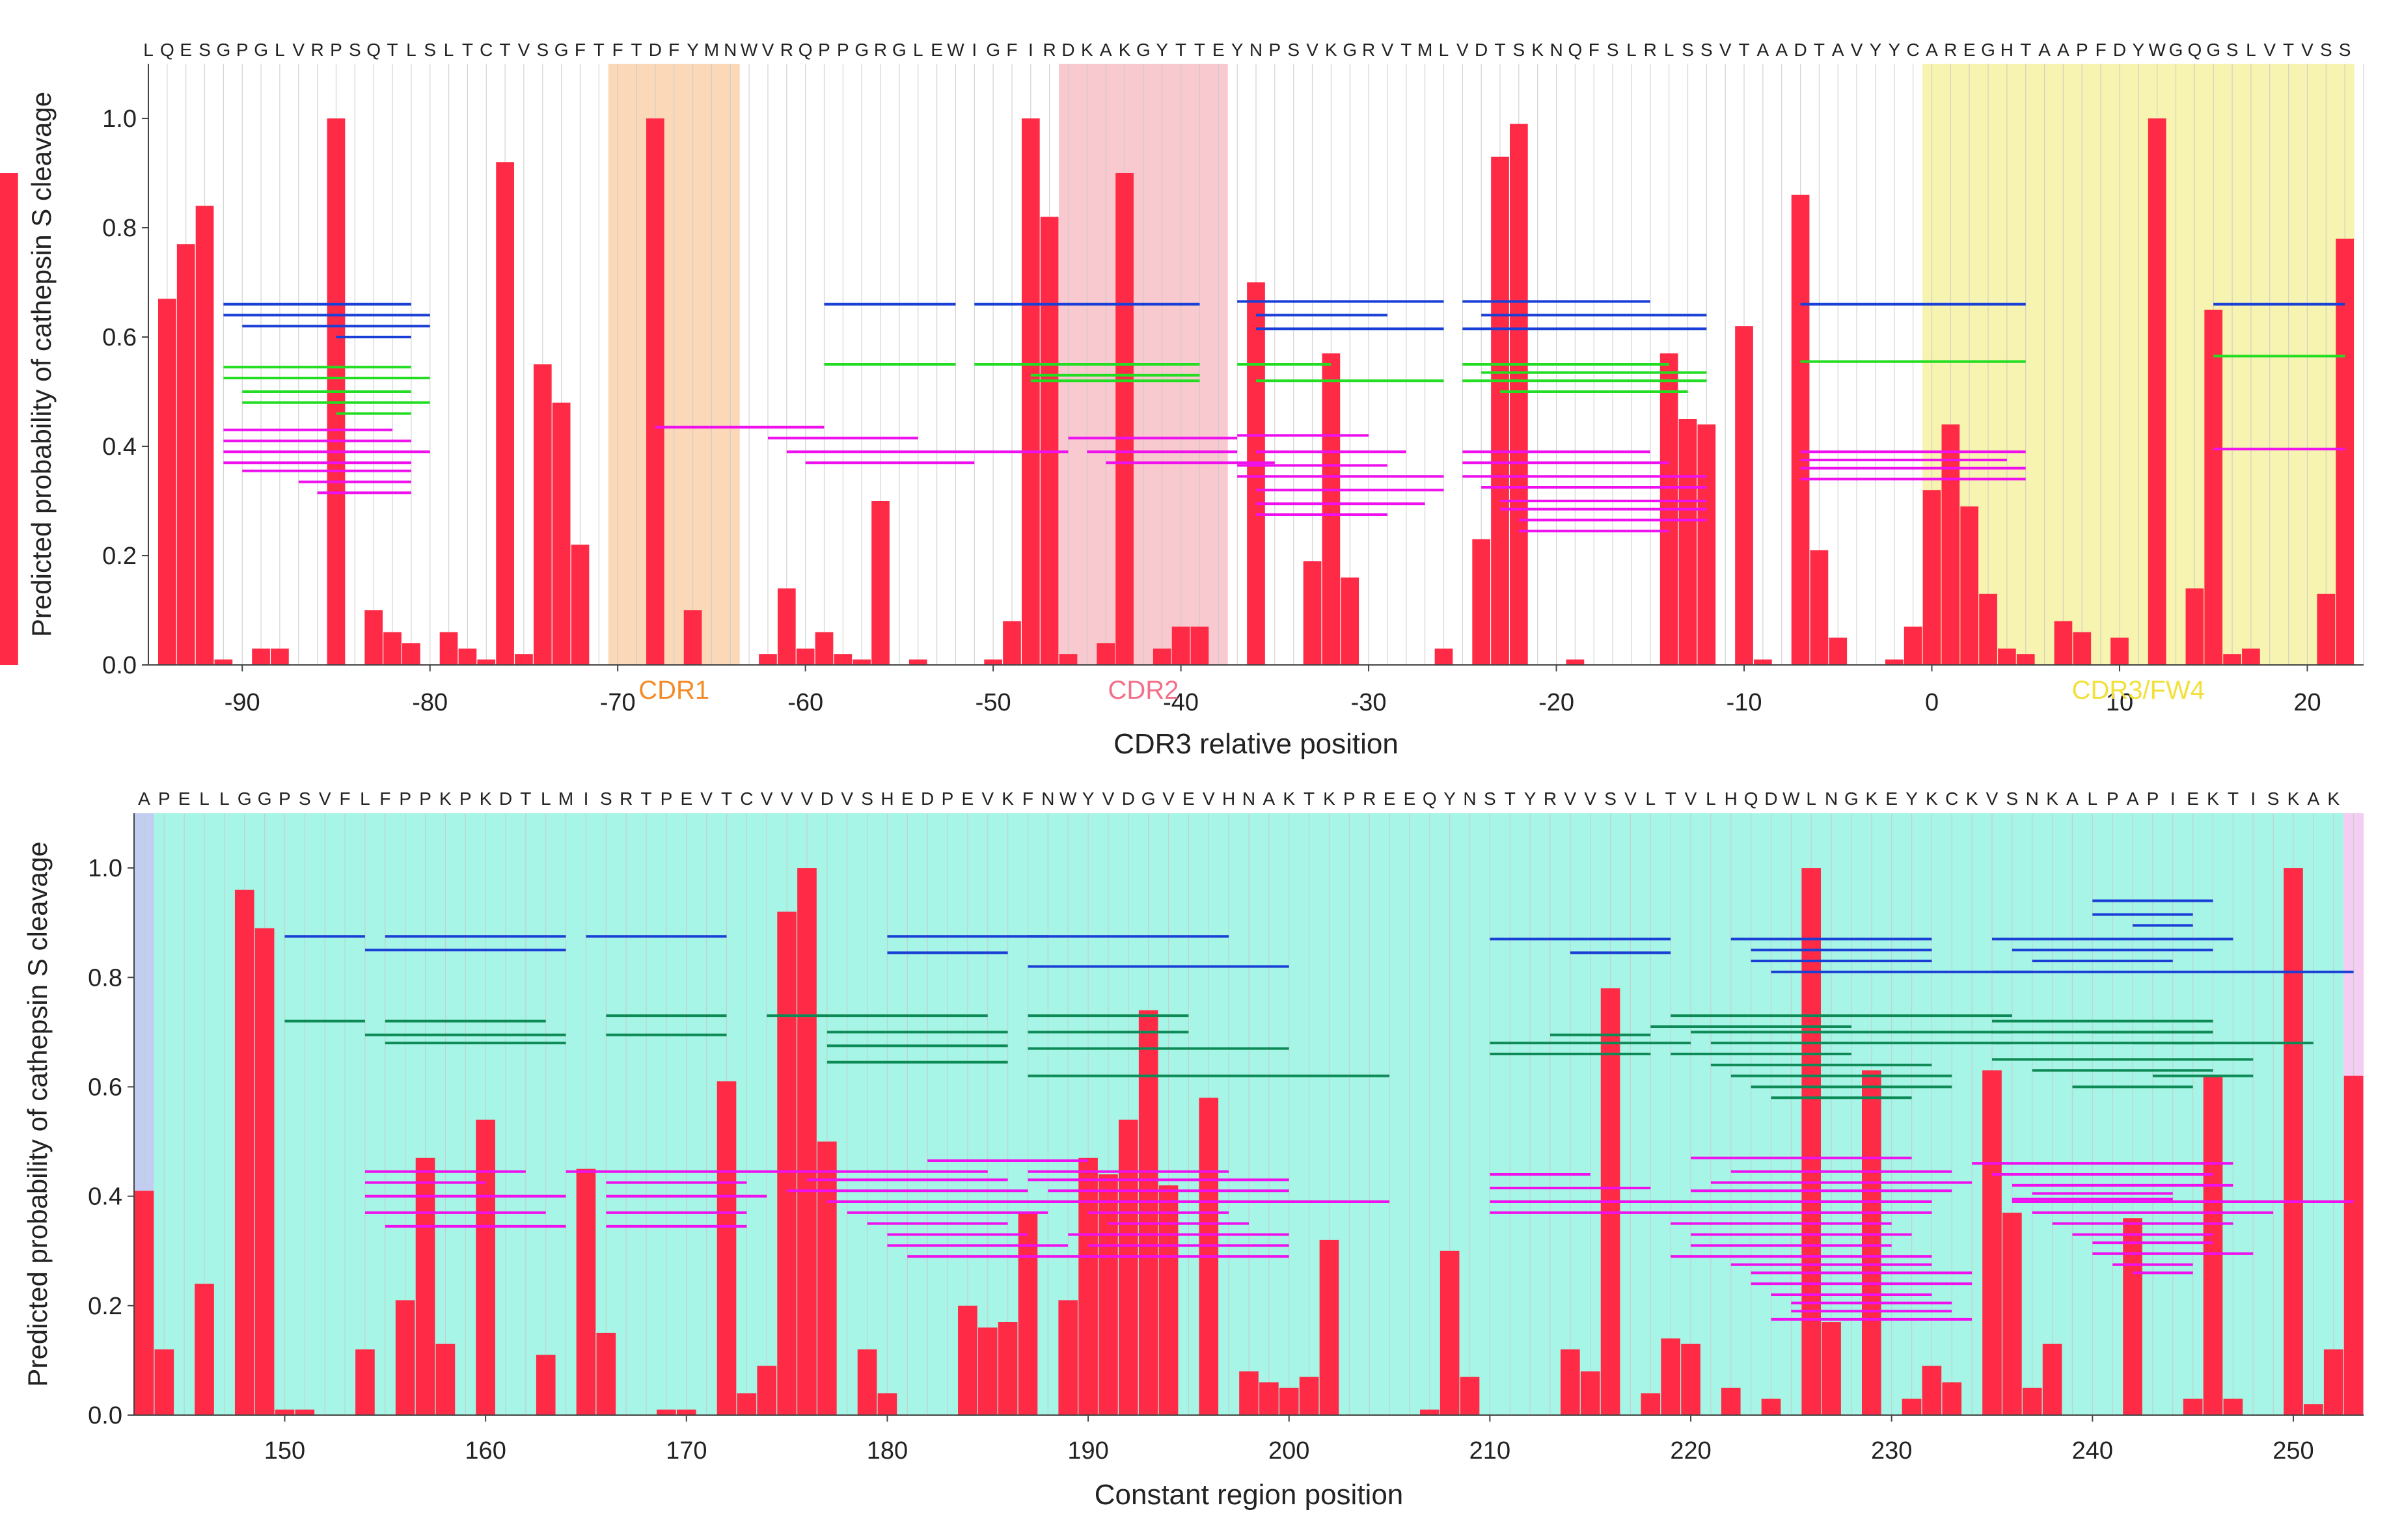  What do you see at coordinates (1106, 654) in the screenshot?
I see `bar-pos--44` at bounding box center [1106, 654].